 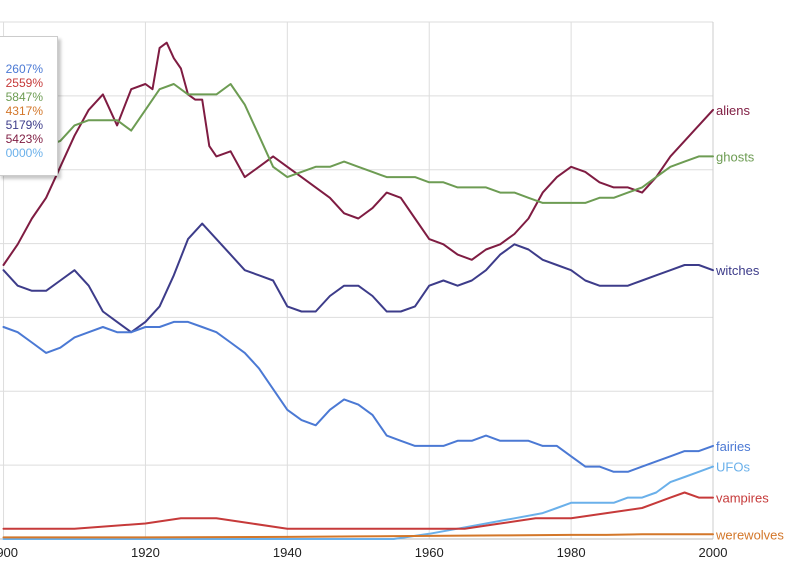 I want to click on series-label-werewolves: werewolves, so click(x=749, y=534).